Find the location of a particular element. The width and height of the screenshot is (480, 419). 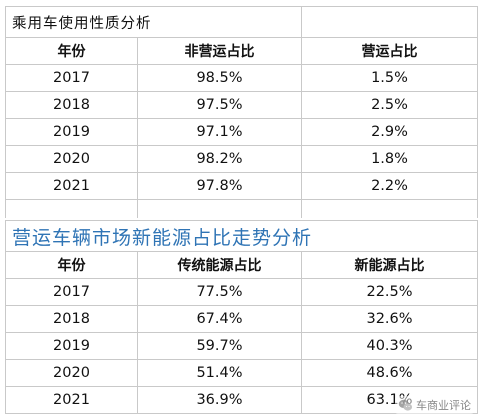

cell-non-operating: 97.1% is located at coordinates (219, 132).